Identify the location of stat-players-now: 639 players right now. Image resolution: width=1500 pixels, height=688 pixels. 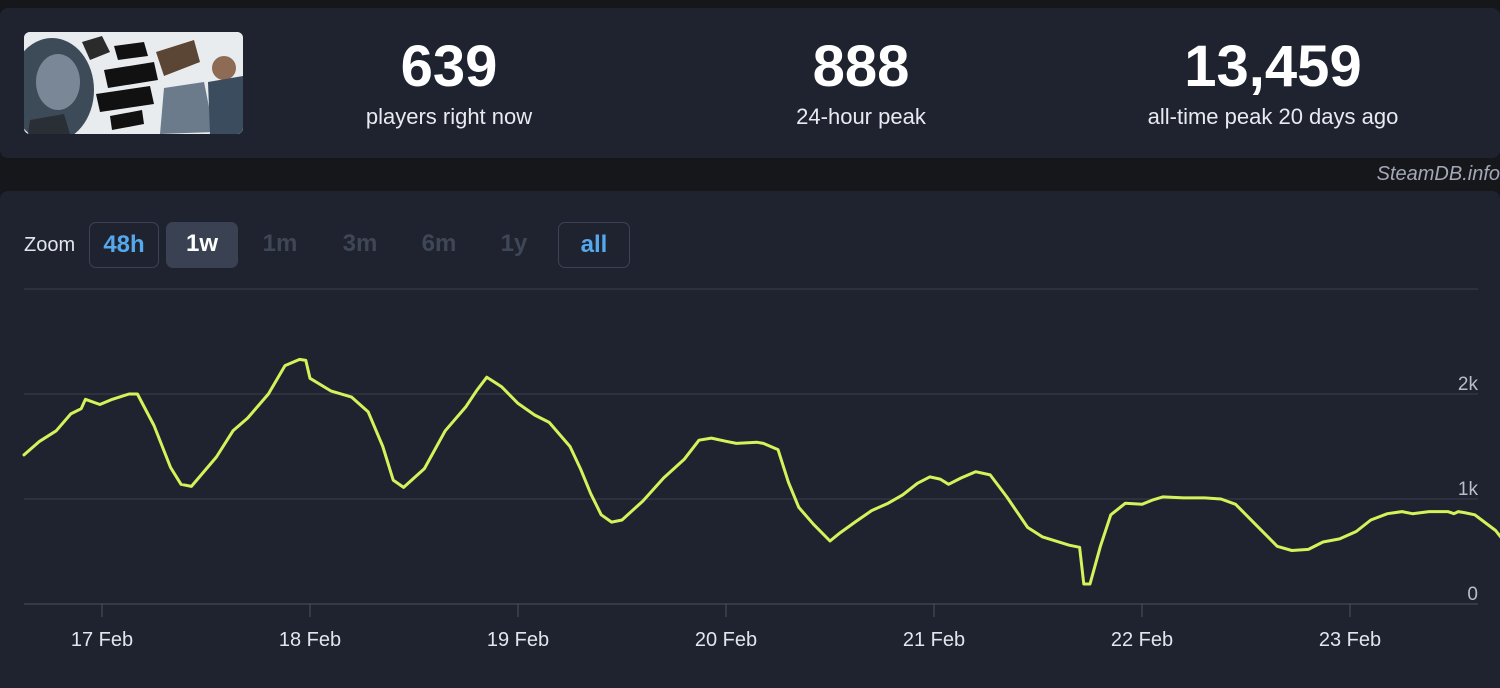
(449, 83).